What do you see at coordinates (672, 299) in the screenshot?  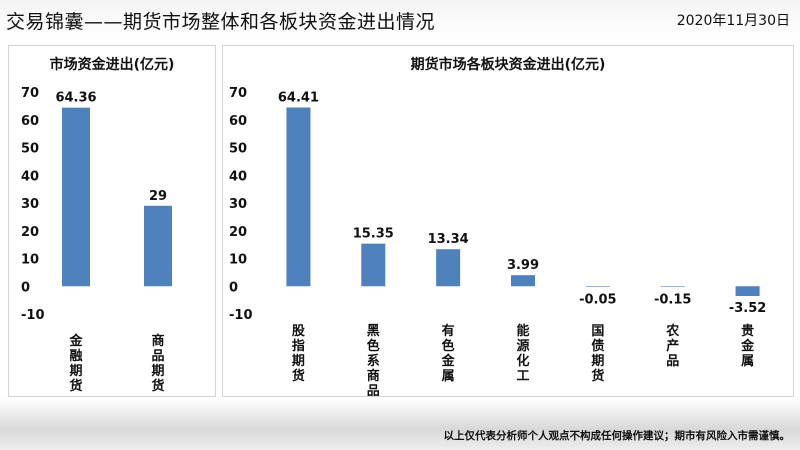 I see `data-label: -0.15` at bounding box center [672, 299].